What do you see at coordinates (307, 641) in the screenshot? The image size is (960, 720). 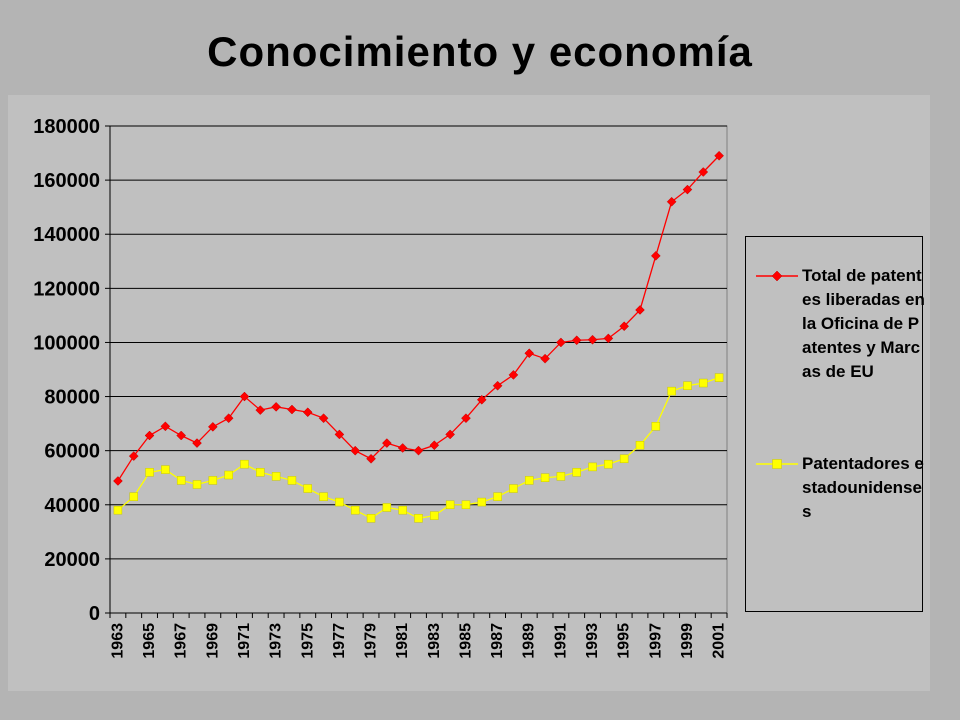 I see `x-tick-label: 1975` at bounding box center [307, 641].